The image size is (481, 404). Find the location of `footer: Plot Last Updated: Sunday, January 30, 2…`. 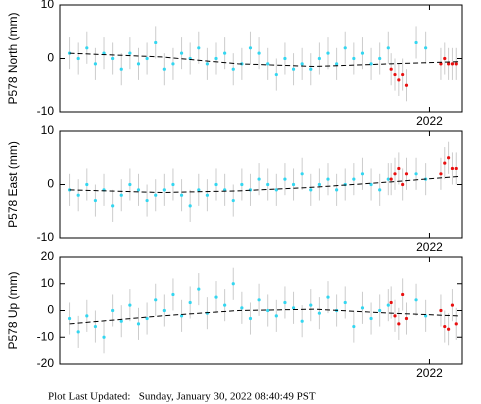

footer: Plot Last Updated: Sunday, January 30, 2… is located at coordinates (182, 397).